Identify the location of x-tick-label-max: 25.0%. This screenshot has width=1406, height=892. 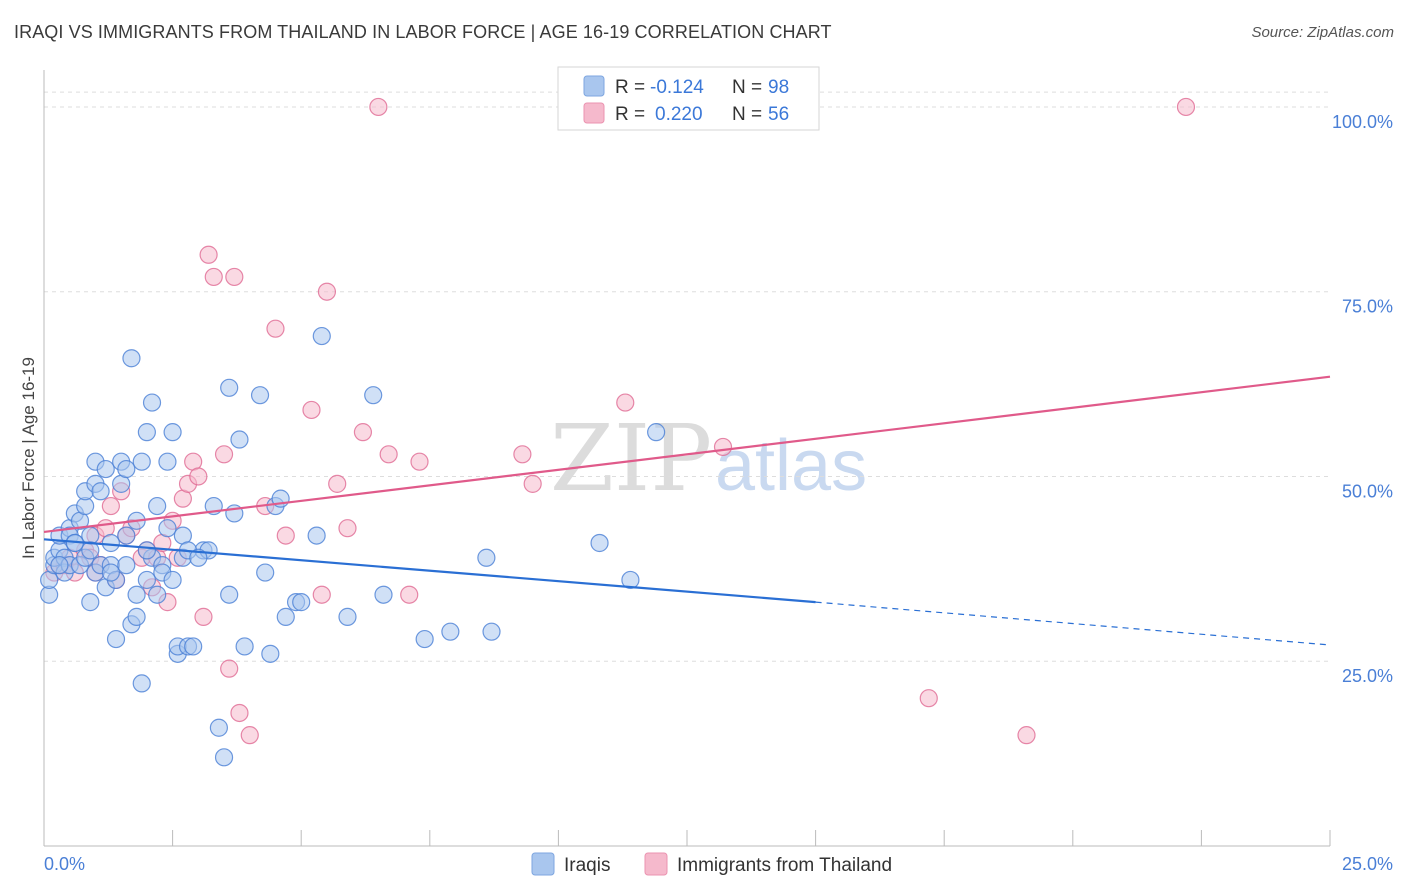
(1367, 864).